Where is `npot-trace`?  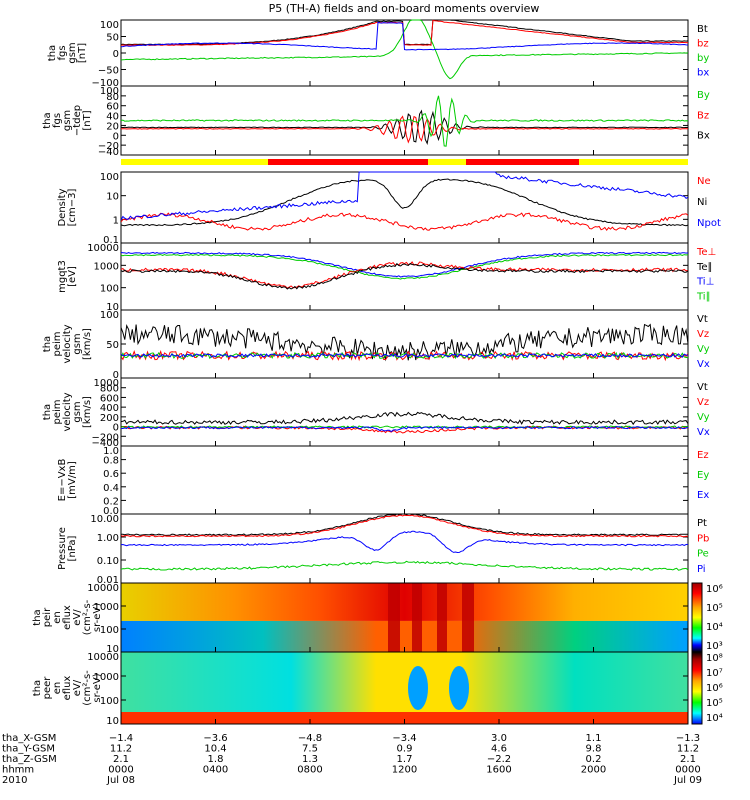
npot-trace is located at coordinates (404, 196).